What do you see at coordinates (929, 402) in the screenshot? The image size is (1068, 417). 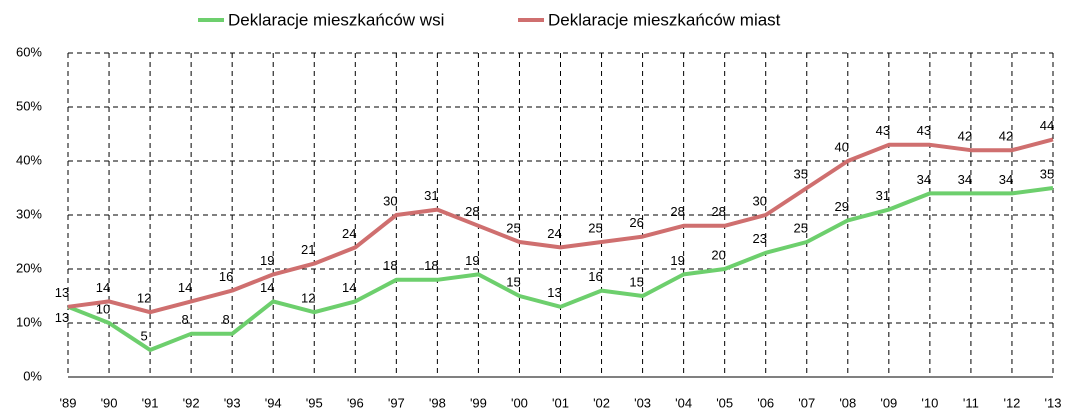 I see `x-tick-label: '10` at bounding box center [929, 402].